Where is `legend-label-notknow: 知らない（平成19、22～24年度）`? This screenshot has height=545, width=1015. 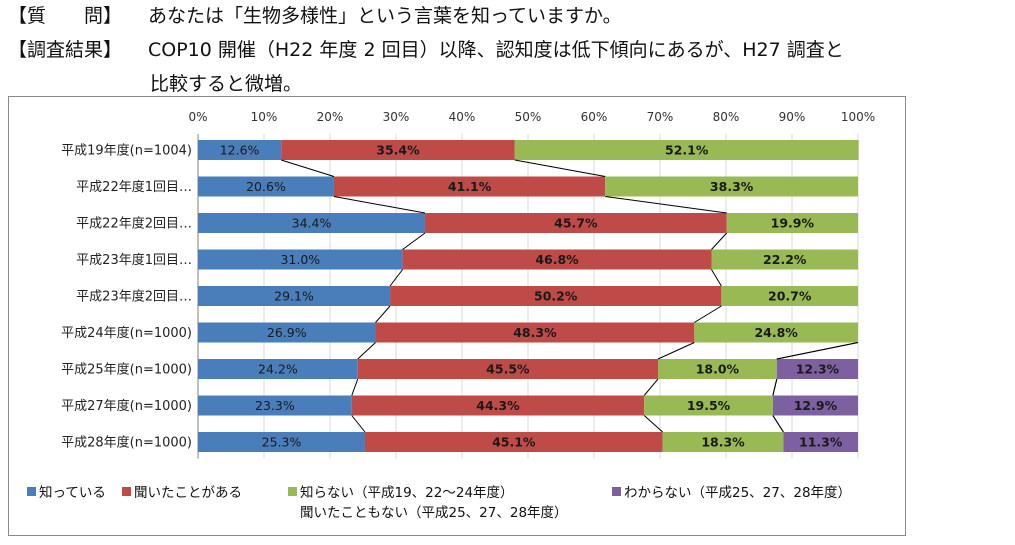
legend-label-notknow: 知らない（平成19、22～24年度） is located at coordinates (407, 493).